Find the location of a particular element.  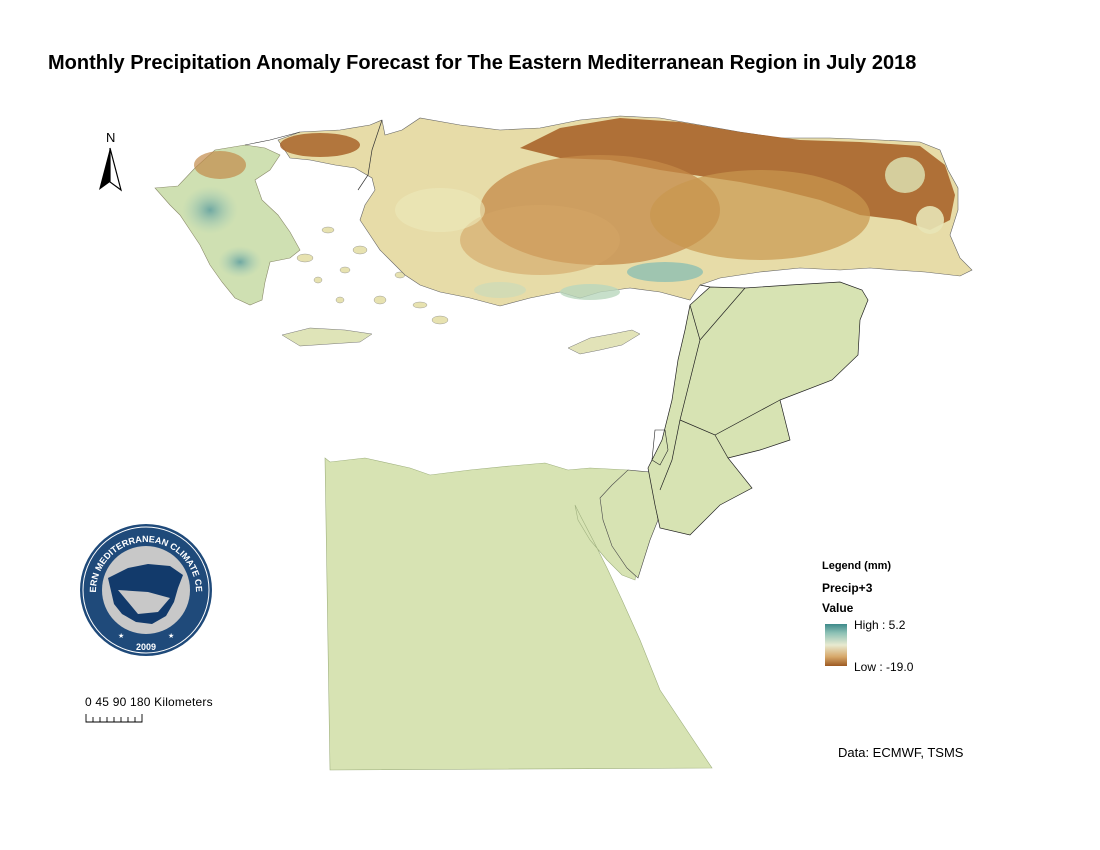

aegean-islands is located at coordinates (372, 275).